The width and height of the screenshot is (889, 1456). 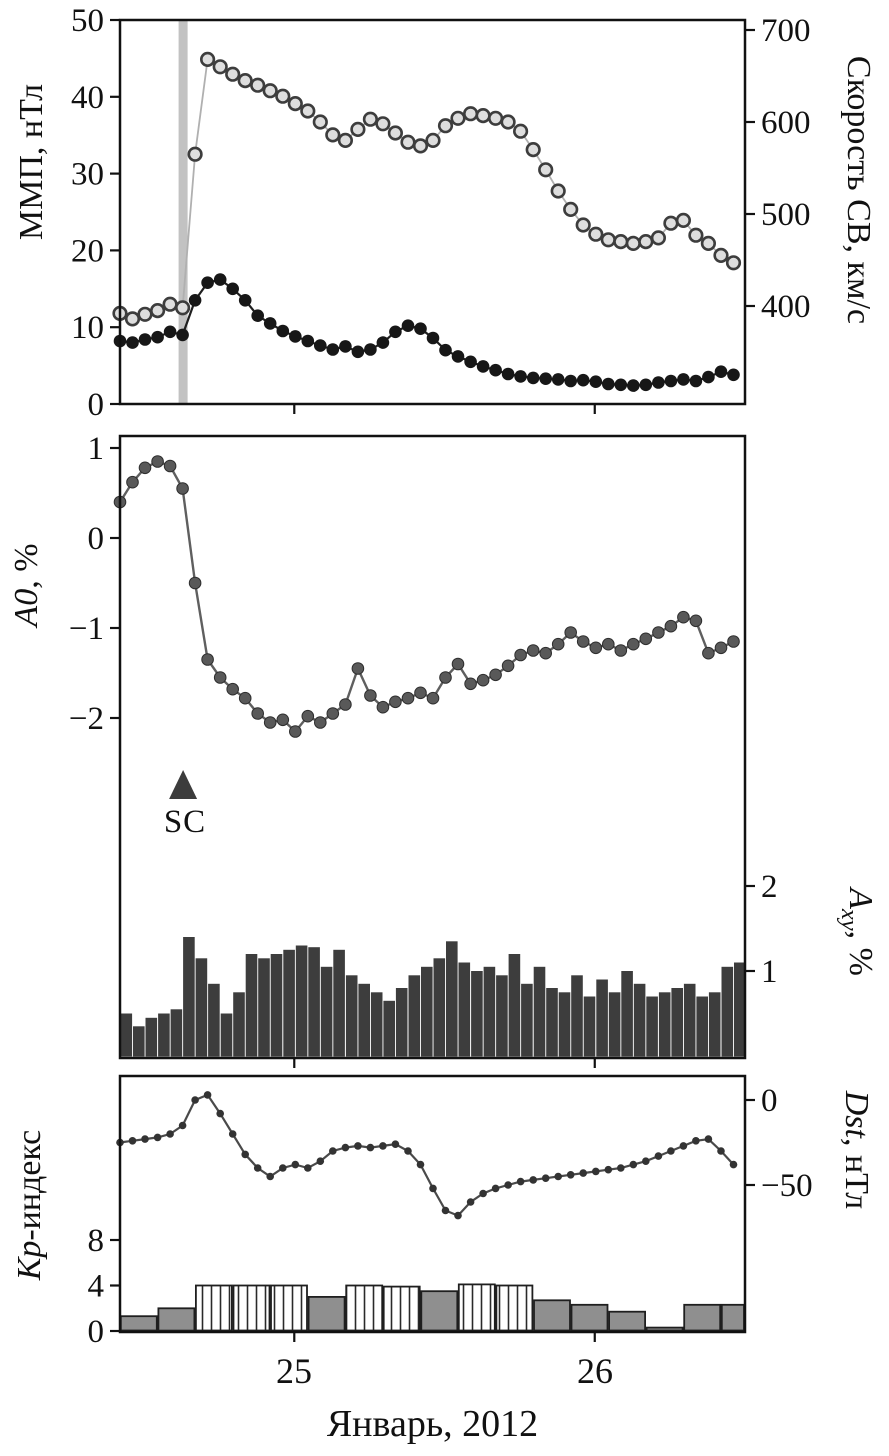 I want to click on dst-line, so click(x=427, y=1155).